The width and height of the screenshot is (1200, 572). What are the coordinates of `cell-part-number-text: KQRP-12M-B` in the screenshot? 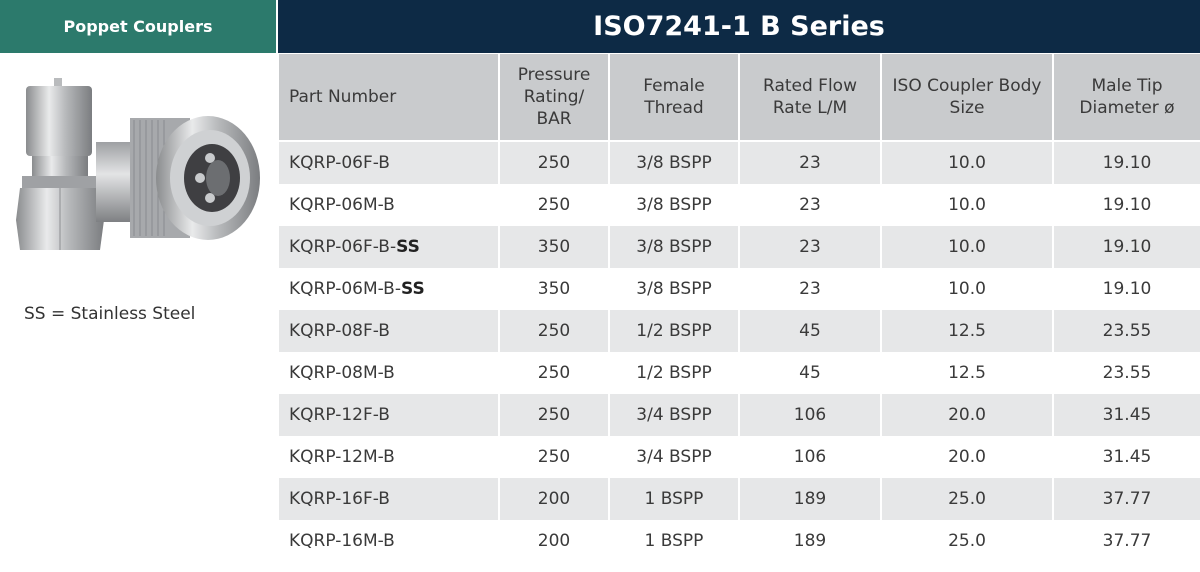 It's located at (342, 457).